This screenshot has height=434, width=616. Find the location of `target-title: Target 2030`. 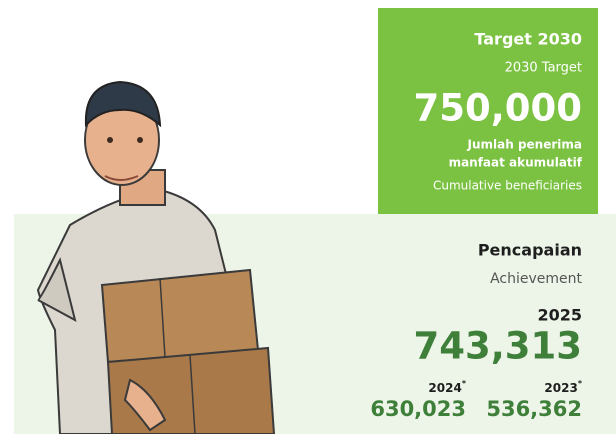

target-title: Target 2030 is located at coordinates (528, 39).